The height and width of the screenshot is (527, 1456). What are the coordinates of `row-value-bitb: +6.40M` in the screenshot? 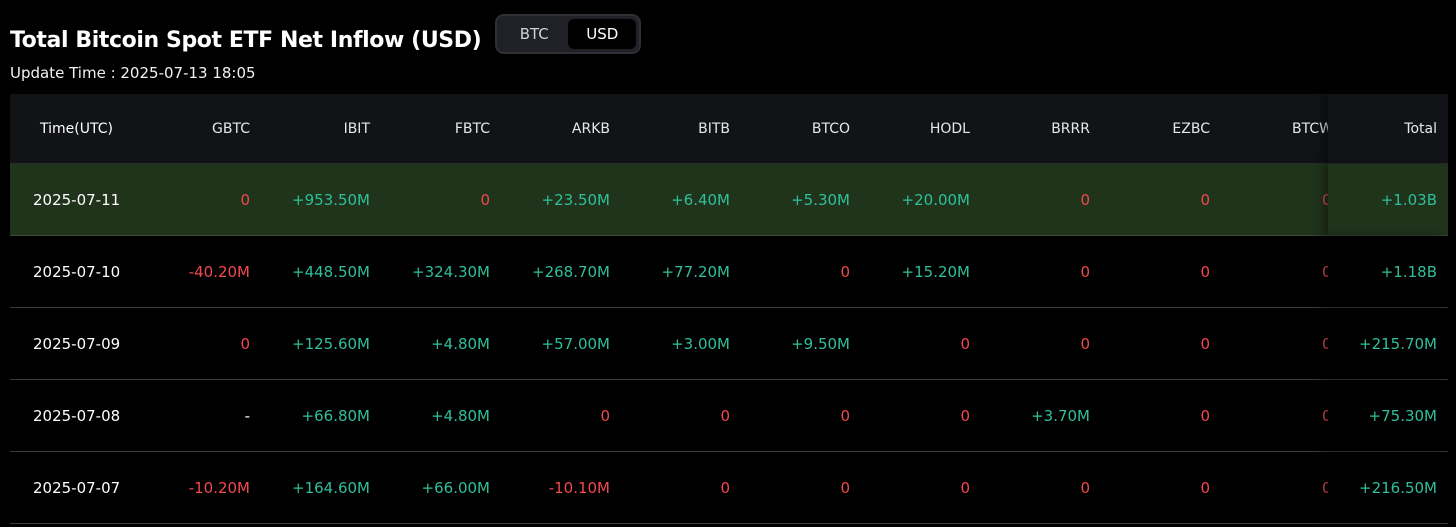 It's located at (700, 199).